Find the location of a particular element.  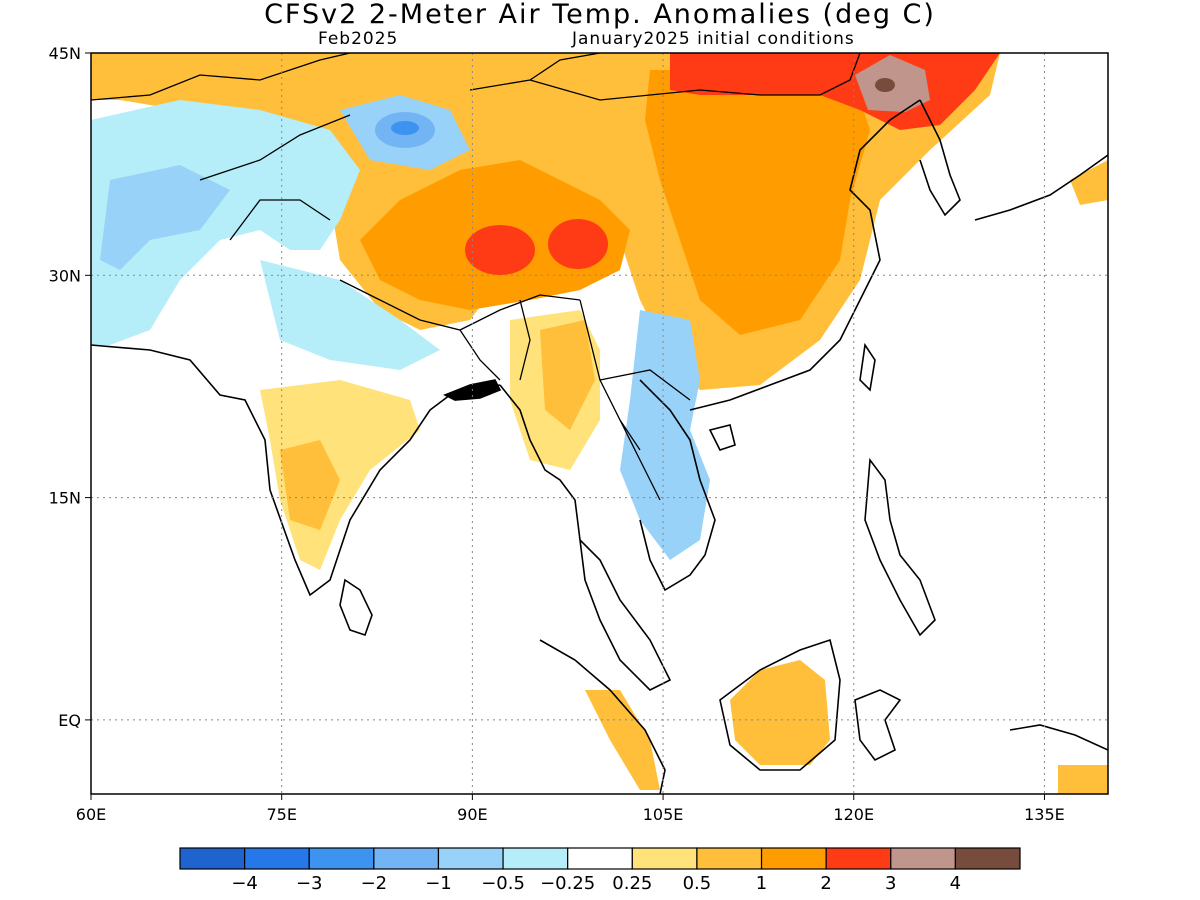

lat-tick-label: EQ is located at coordinates (69, 720).